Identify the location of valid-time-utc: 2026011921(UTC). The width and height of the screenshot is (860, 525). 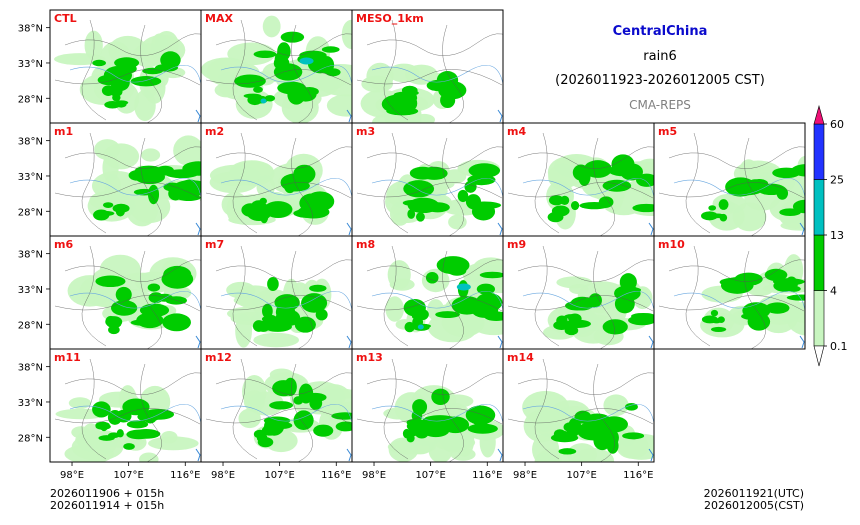
(753, 493).